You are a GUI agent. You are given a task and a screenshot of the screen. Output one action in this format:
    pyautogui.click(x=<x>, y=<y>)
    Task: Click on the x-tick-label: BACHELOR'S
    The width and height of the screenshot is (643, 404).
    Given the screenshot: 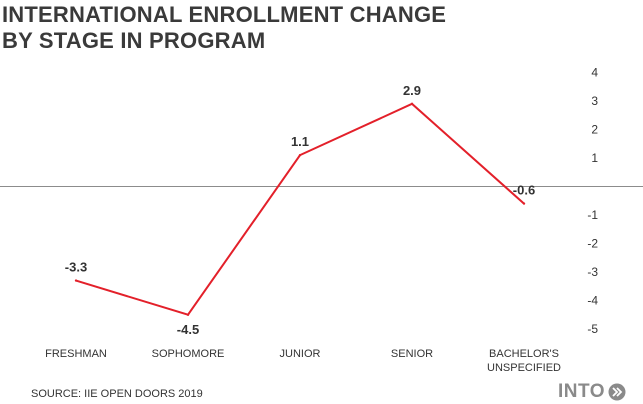 What is the action you would take?
    pyautogui.click(x=524, y=354)
    